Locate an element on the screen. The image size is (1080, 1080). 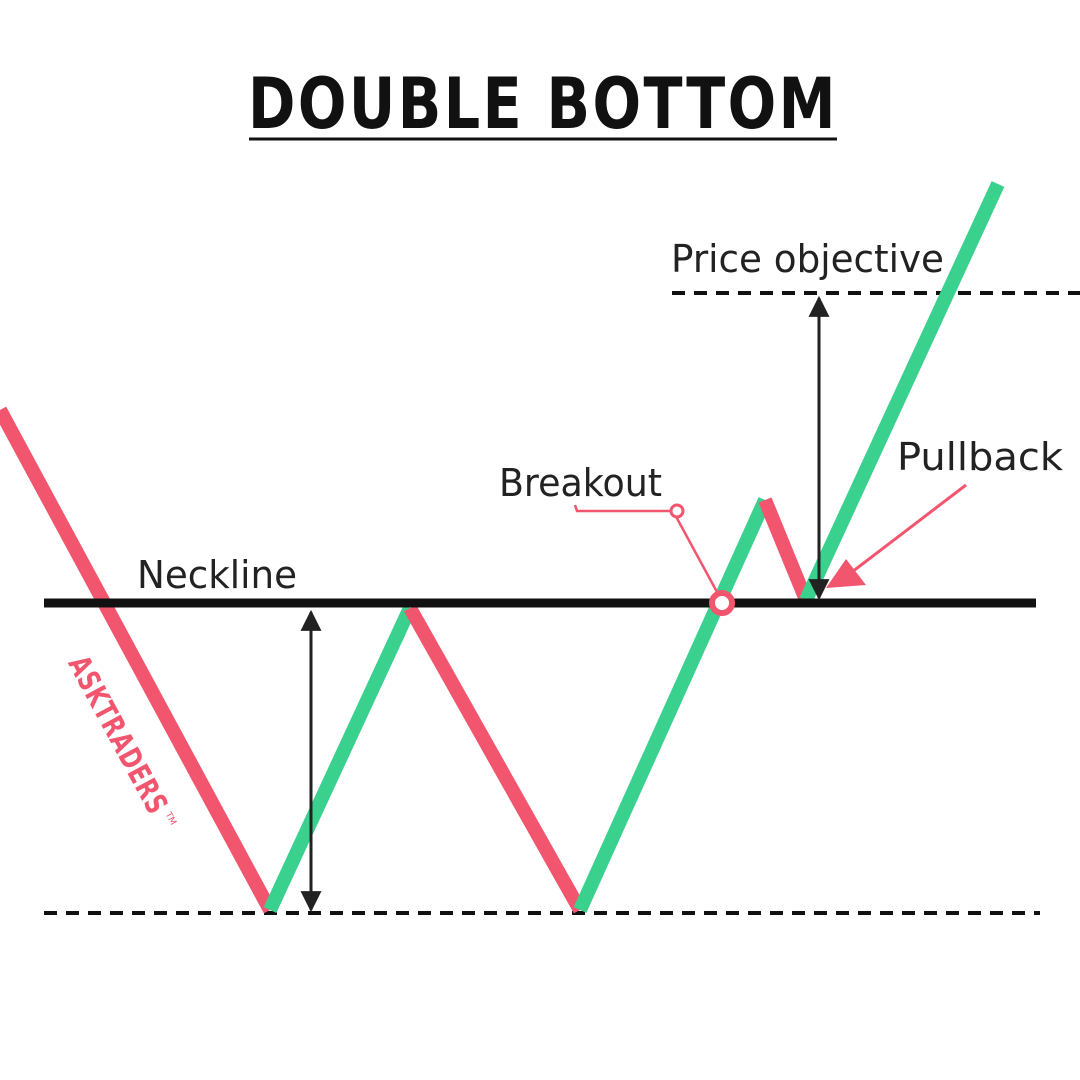
pullback-arrowhead is located at coordinates (846, 573).